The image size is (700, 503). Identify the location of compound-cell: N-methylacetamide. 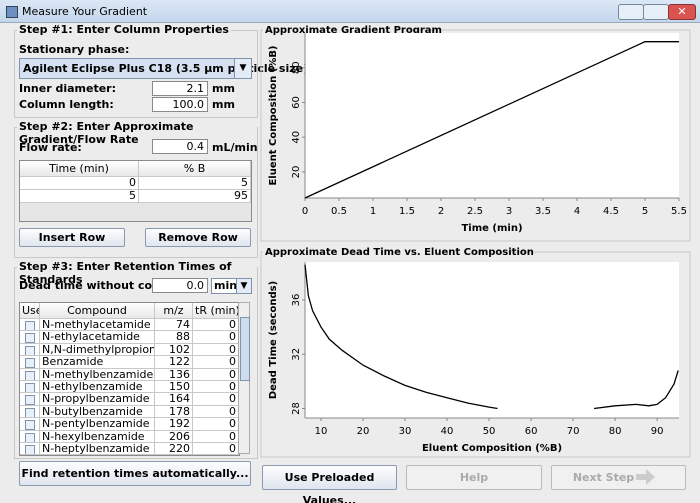
(97, 325).